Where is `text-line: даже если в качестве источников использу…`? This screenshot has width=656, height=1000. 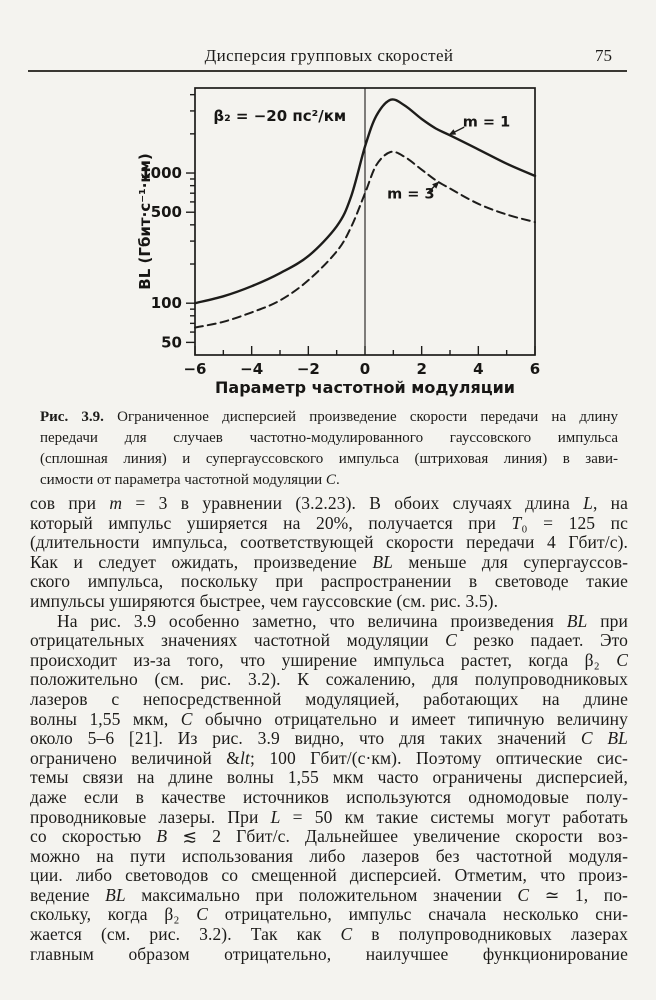
text-line: даже если в качестве источников использу… is located at coordinates (329, 796).